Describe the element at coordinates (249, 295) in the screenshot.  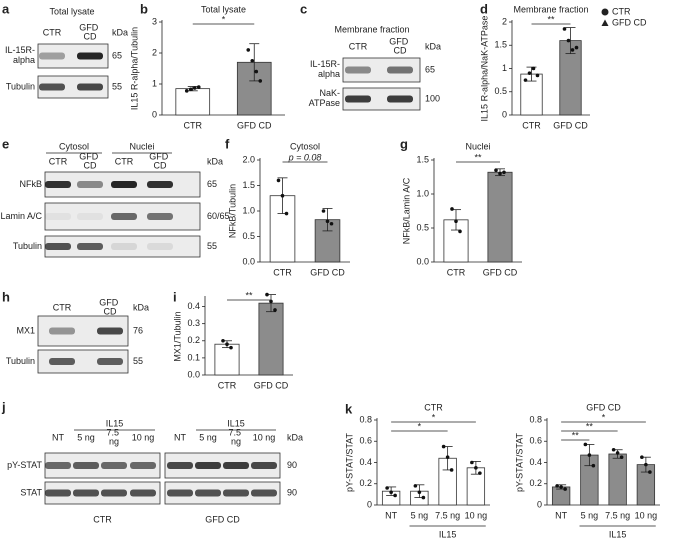
I see `significance-label: **` at that location.